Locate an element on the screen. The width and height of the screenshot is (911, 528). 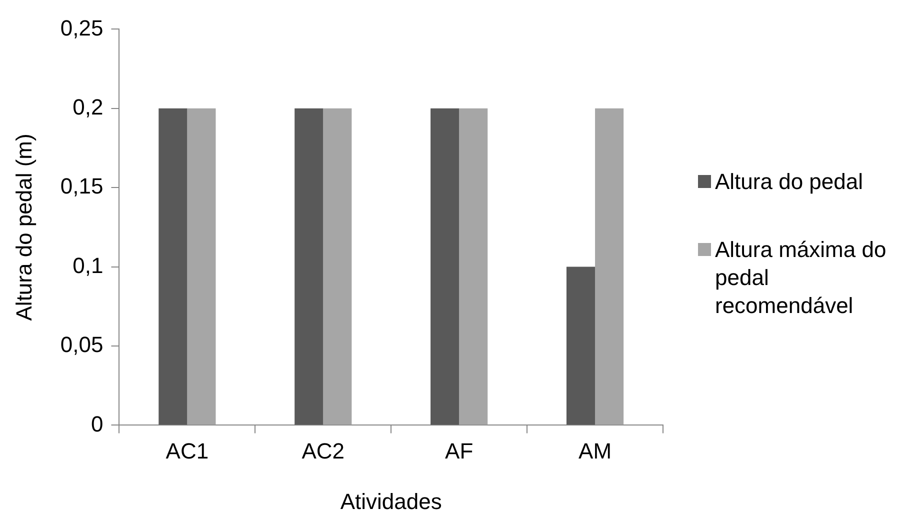
x-tick-label: AF is located at coordinates (459, 451).